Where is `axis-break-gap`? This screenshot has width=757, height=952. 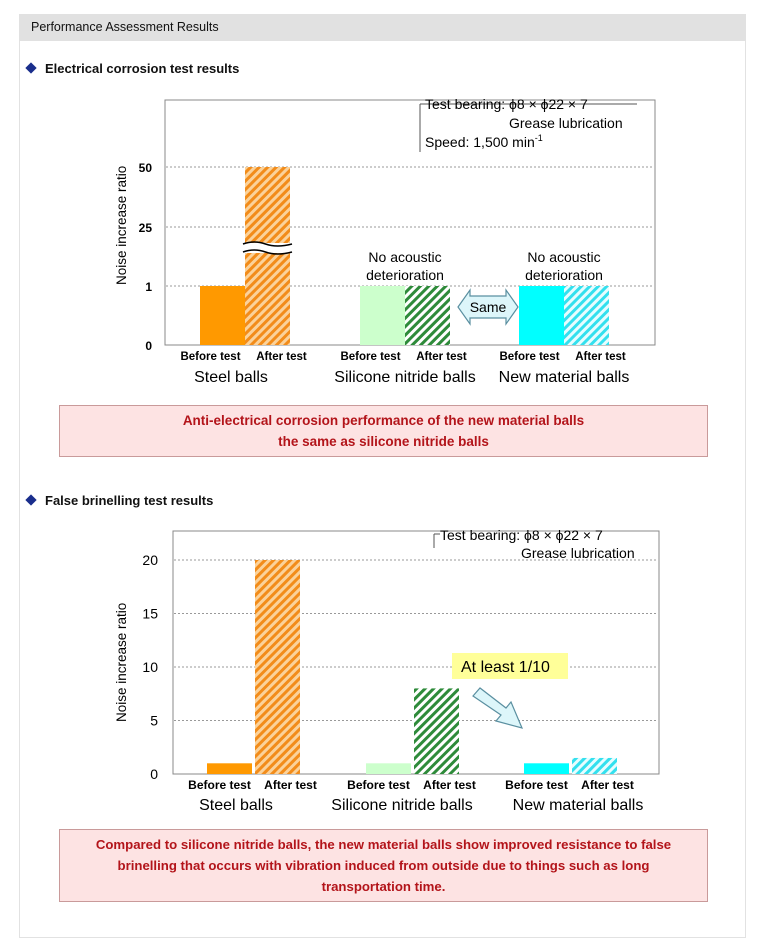
axis-break-gap is located at coordinates (267, 248).